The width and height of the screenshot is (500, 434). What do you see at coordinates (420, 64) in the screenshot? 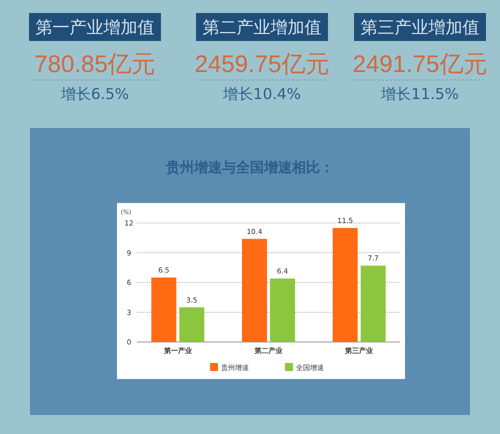
I see `text: 2491.75亿元` at bounding box center [420, 64].